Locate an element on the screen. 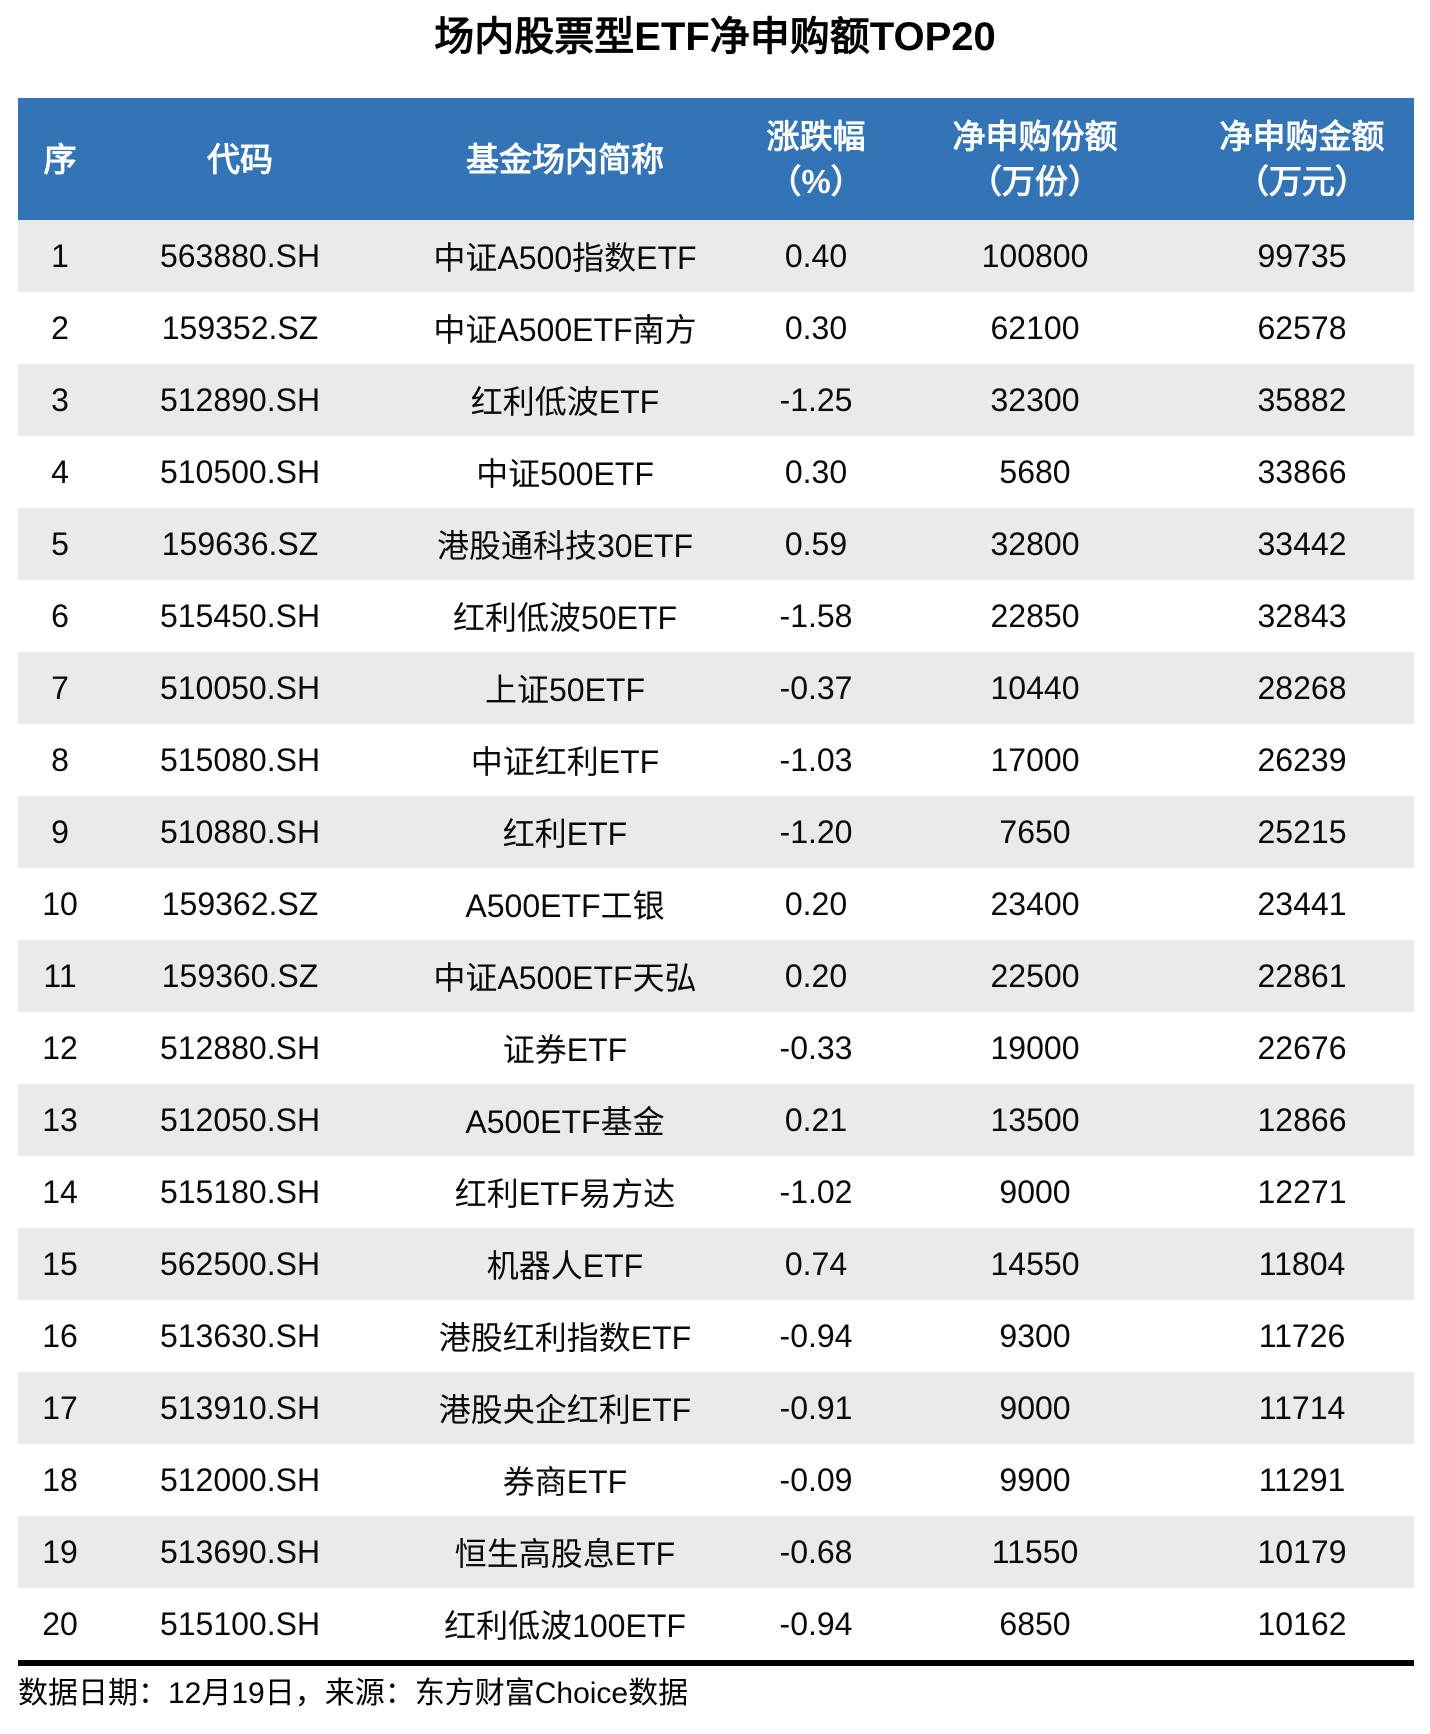 The image size is (1430, 1734). cell-net-subscription-shares: 23400 is located at coordinates (1035, 904).